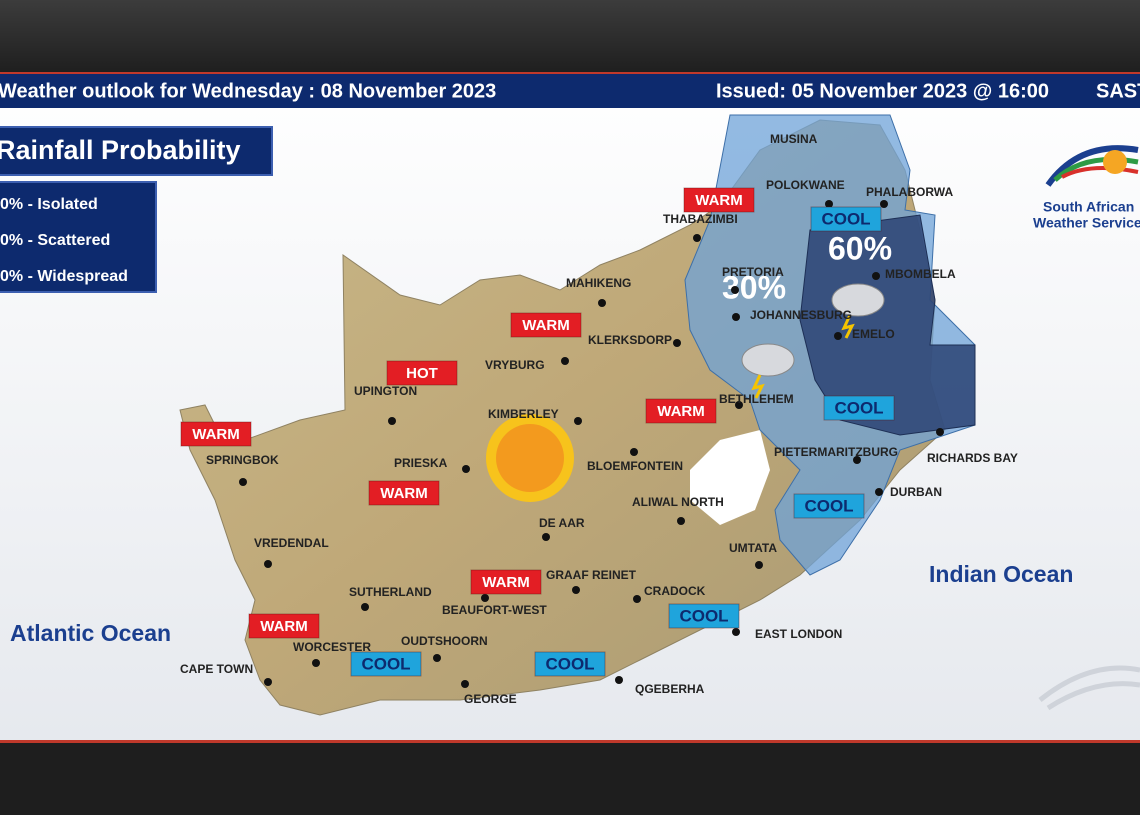  Describe the element at coordinates (909, 192) in the screenshot. I see `city-label: PHALABORWA` at that location.